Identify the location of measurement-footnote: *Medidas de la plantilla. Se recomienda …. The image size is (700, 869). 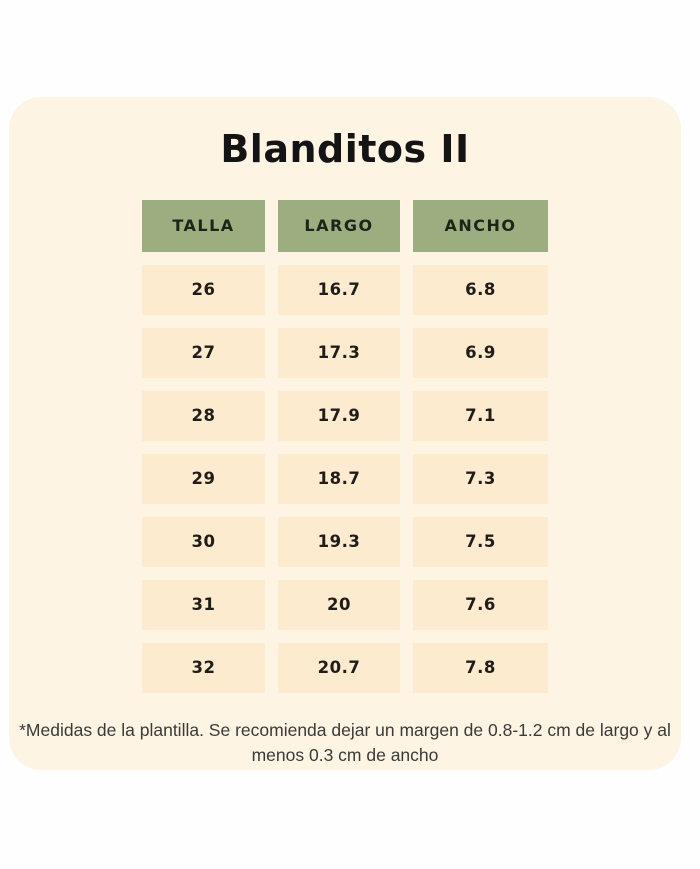
(345, 742).